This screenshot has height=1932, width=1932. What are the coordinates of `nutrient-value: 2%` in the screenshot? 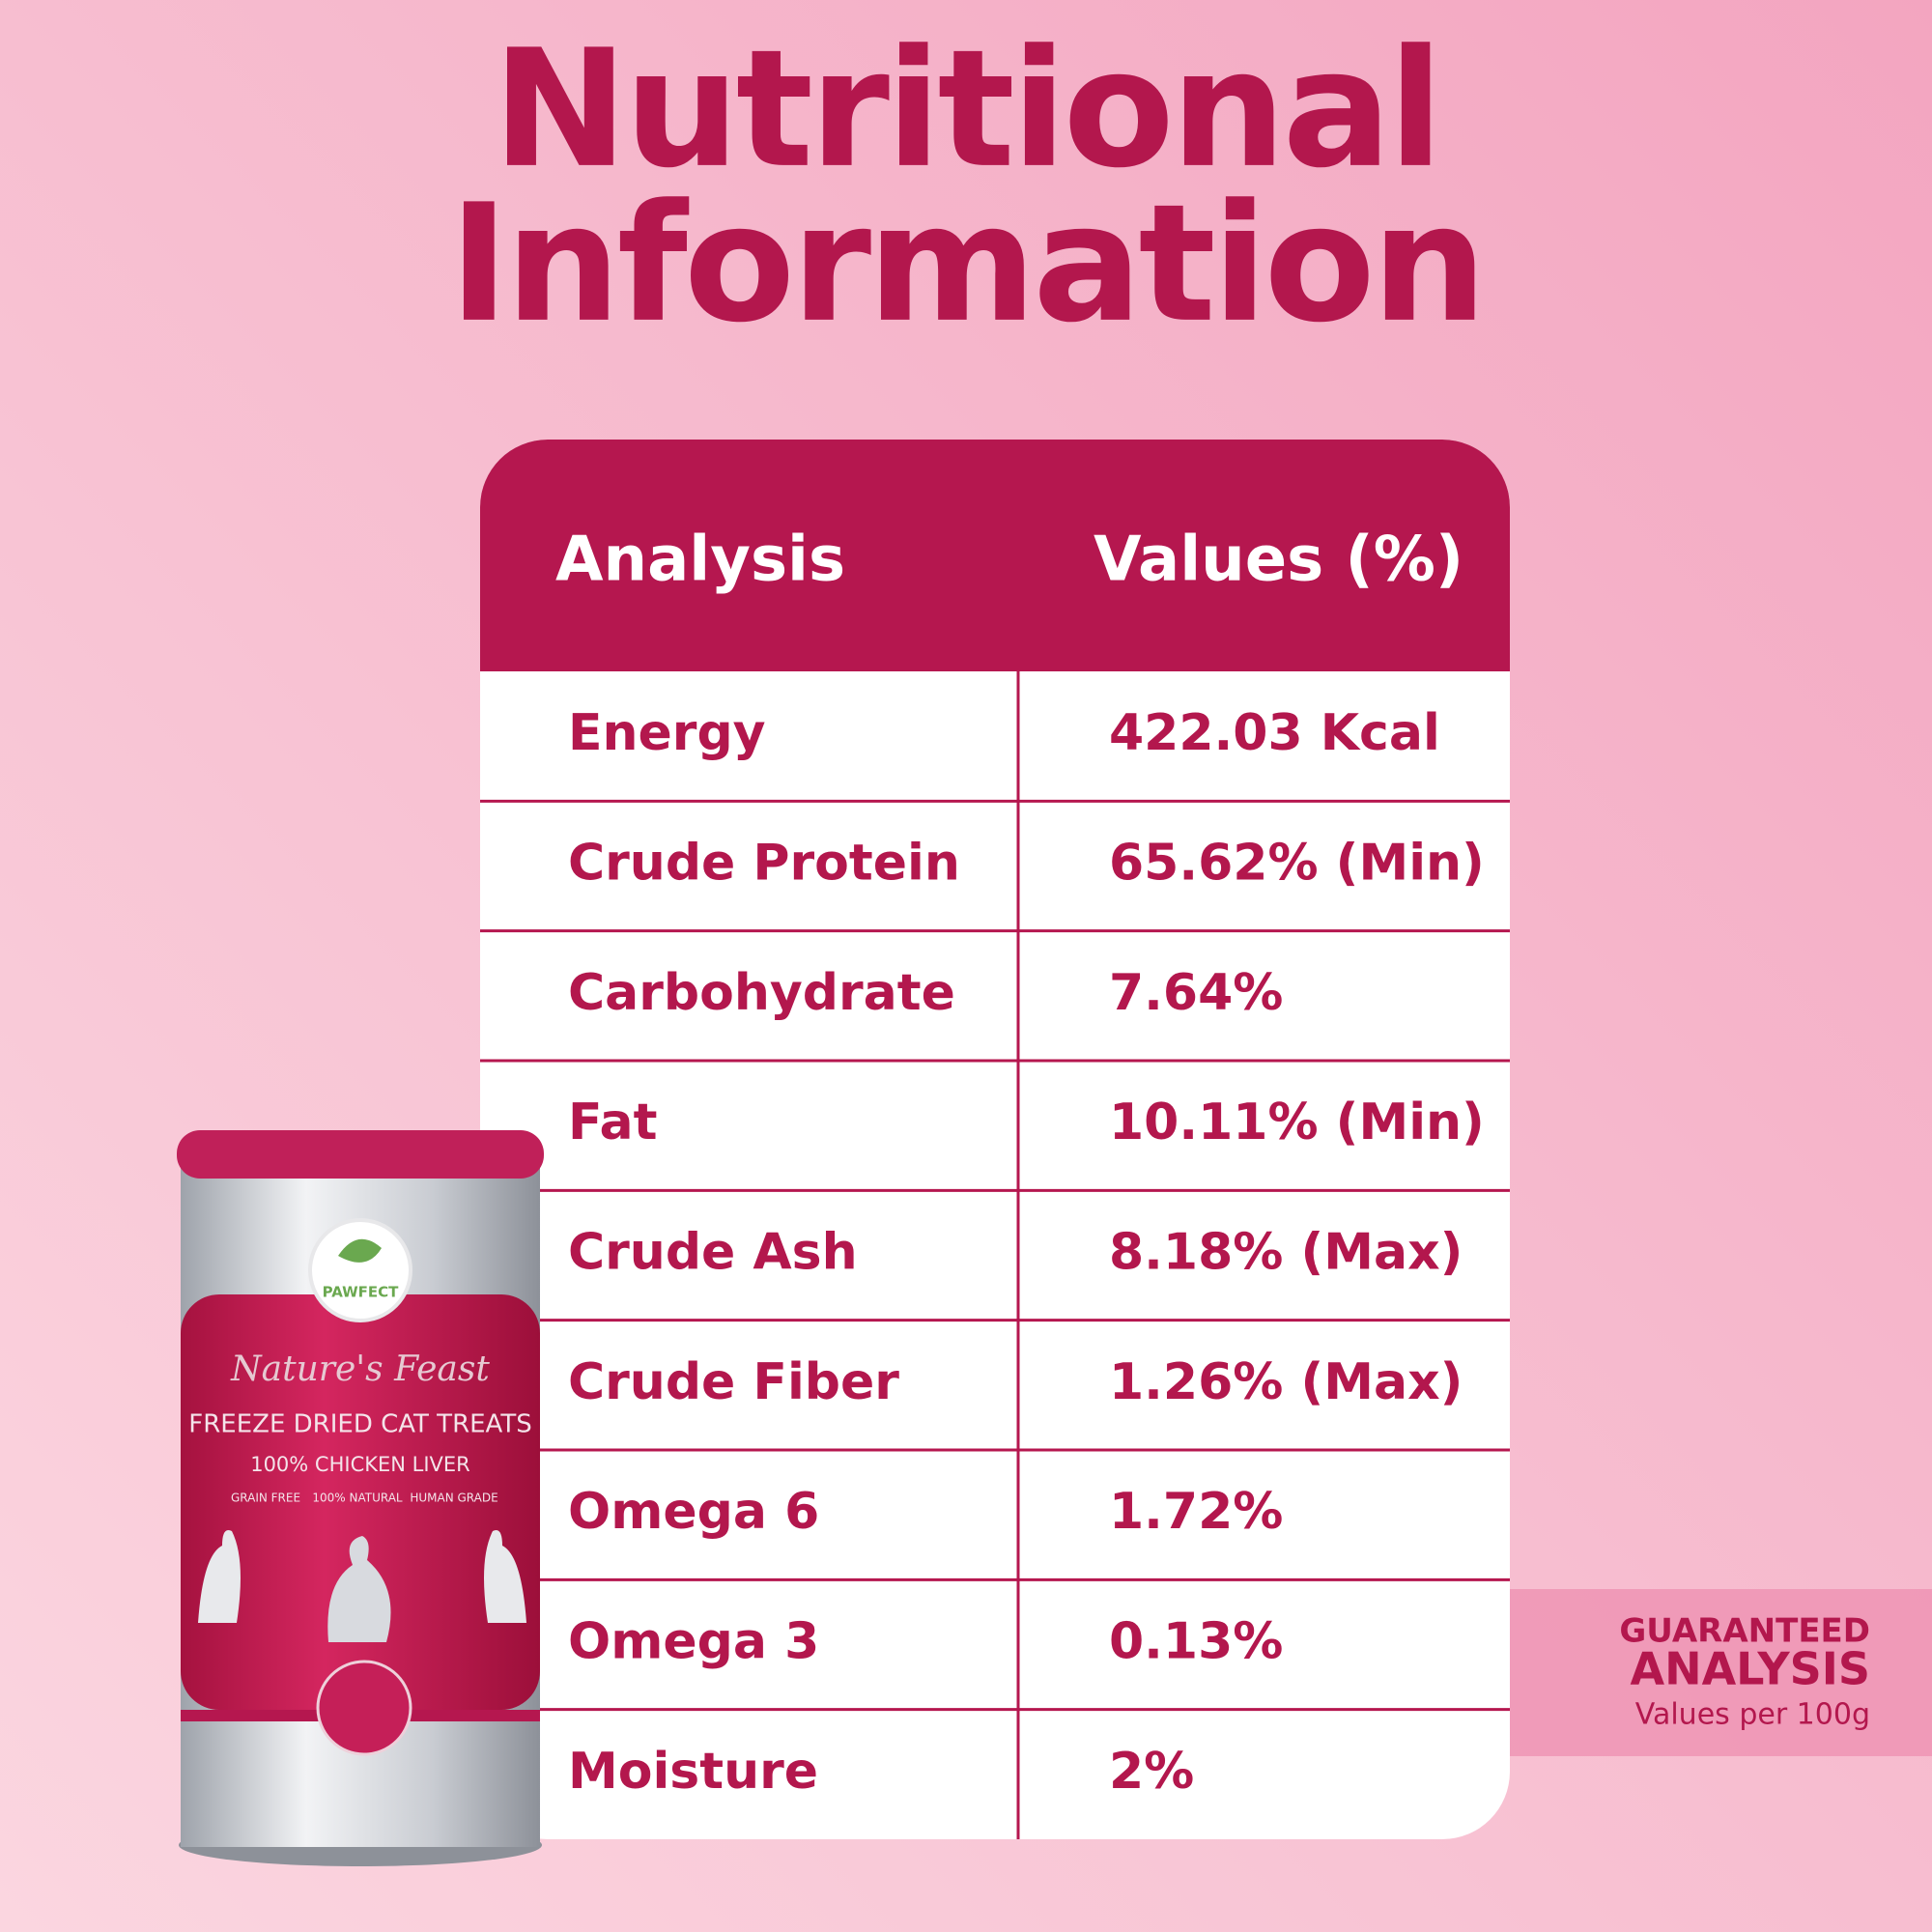 It's located at (1151, 1772).